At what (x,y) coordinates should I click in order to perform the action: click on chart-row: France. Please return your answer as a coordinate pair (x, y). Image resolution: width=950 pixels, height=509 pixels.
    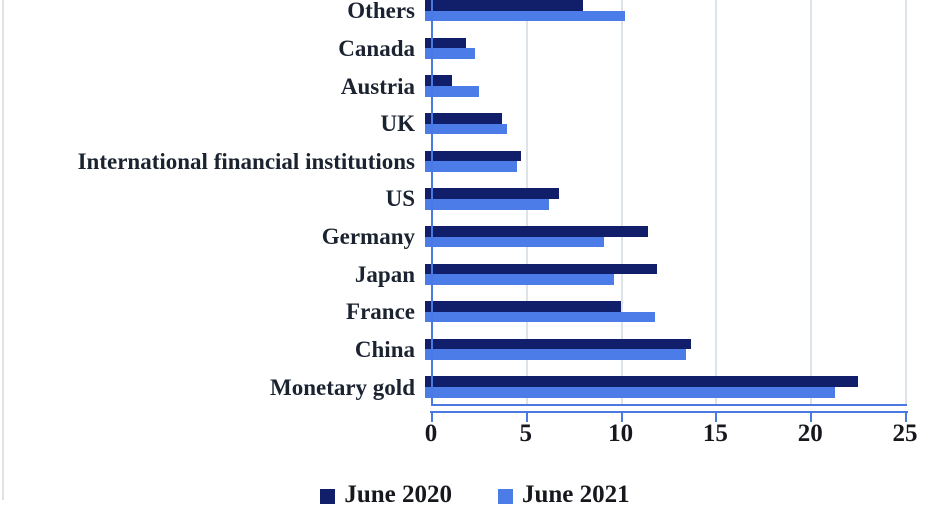
    Looking at the image, I should click on (475, 312).